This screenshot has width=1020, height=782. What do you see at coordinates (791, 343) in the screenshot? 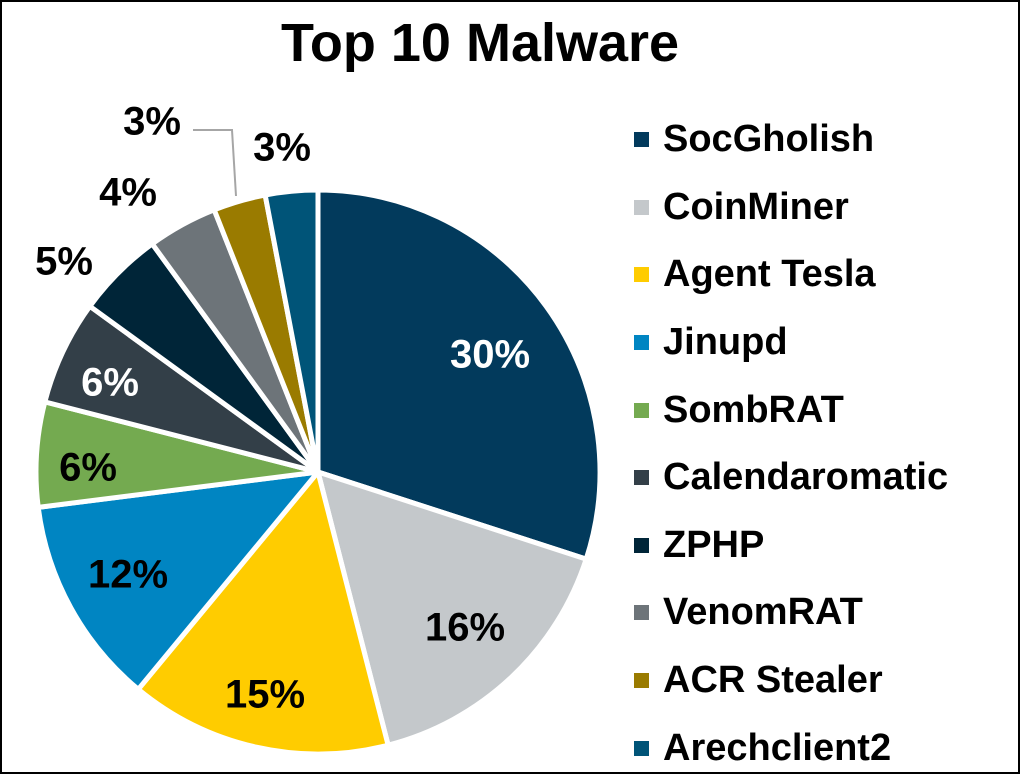
I see `legend-item: Jinupd` at bounding box center [791, 343].